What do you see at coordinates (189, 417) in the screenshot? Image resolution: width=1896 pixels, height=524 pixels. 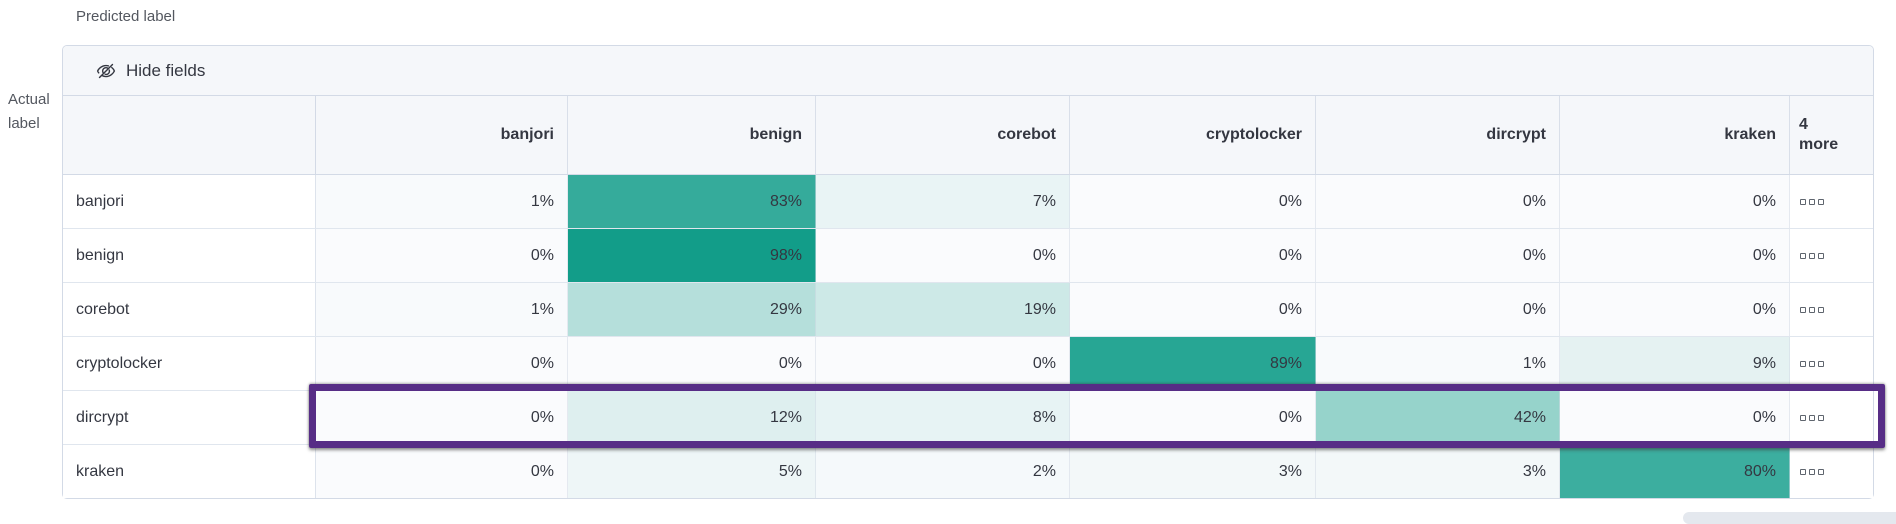 I see `row-label-dircrypt: dircrypt` at bounding box center [189, 417].